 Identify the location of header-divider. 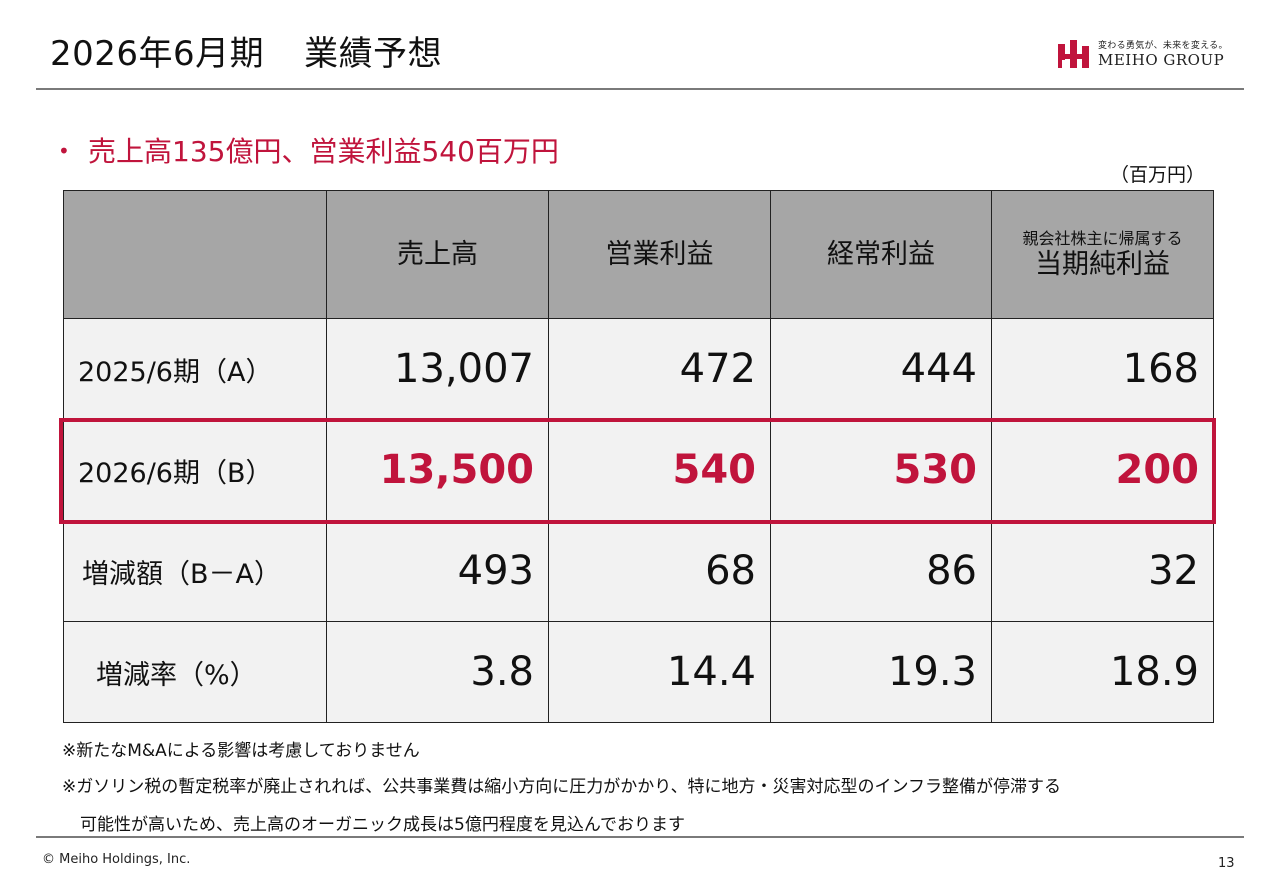
(640, 89).